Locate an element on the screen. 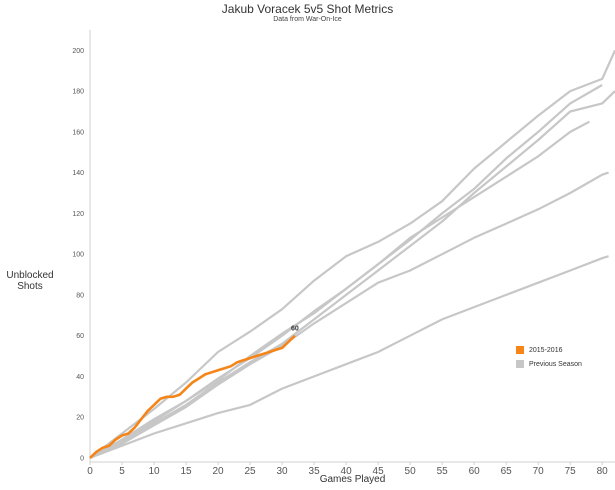 The image size is (615, 490). current-season-line-path is located at coordinates (192, 396).